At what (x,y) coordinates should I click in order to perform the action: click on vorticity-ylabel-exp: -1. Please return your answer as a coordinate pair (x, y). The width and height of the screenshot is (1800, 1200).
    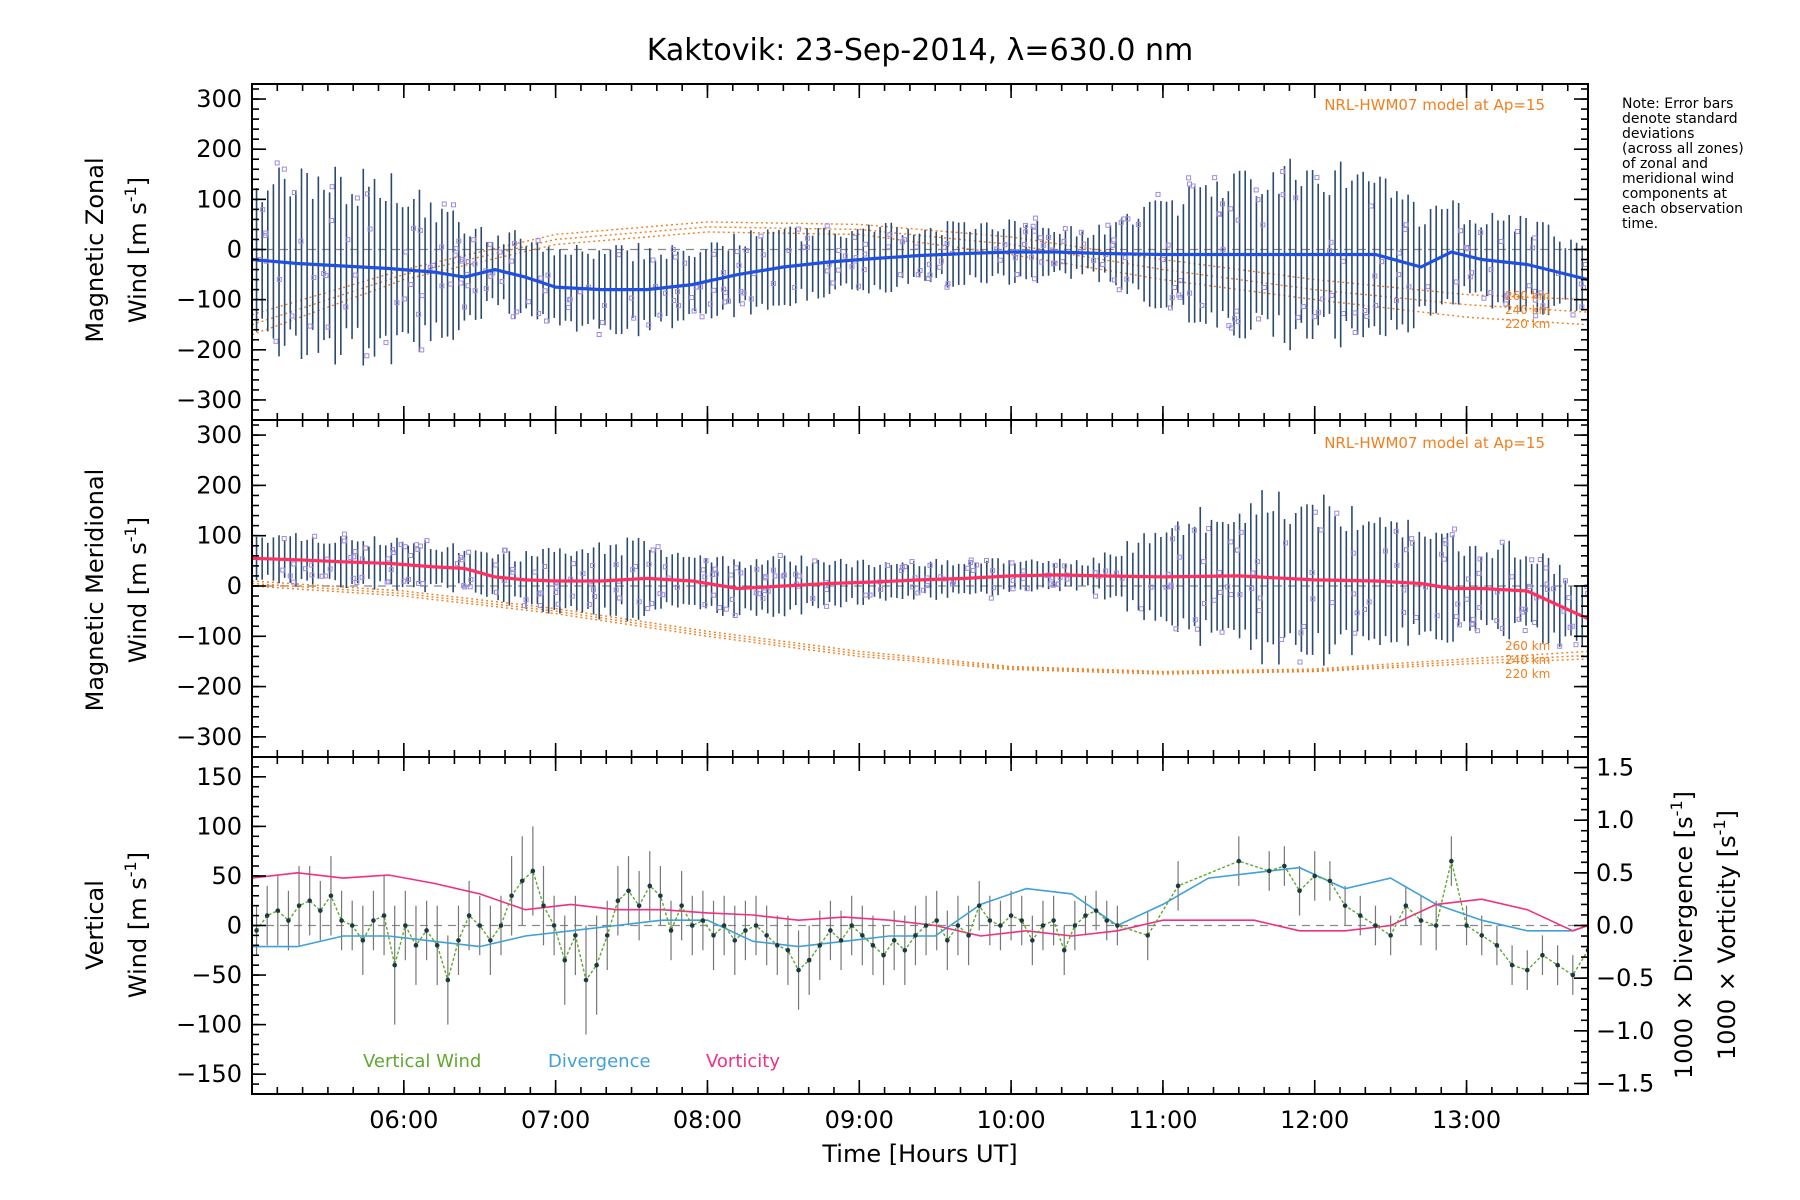
    Looking at the image, I should click on (1719, 827).